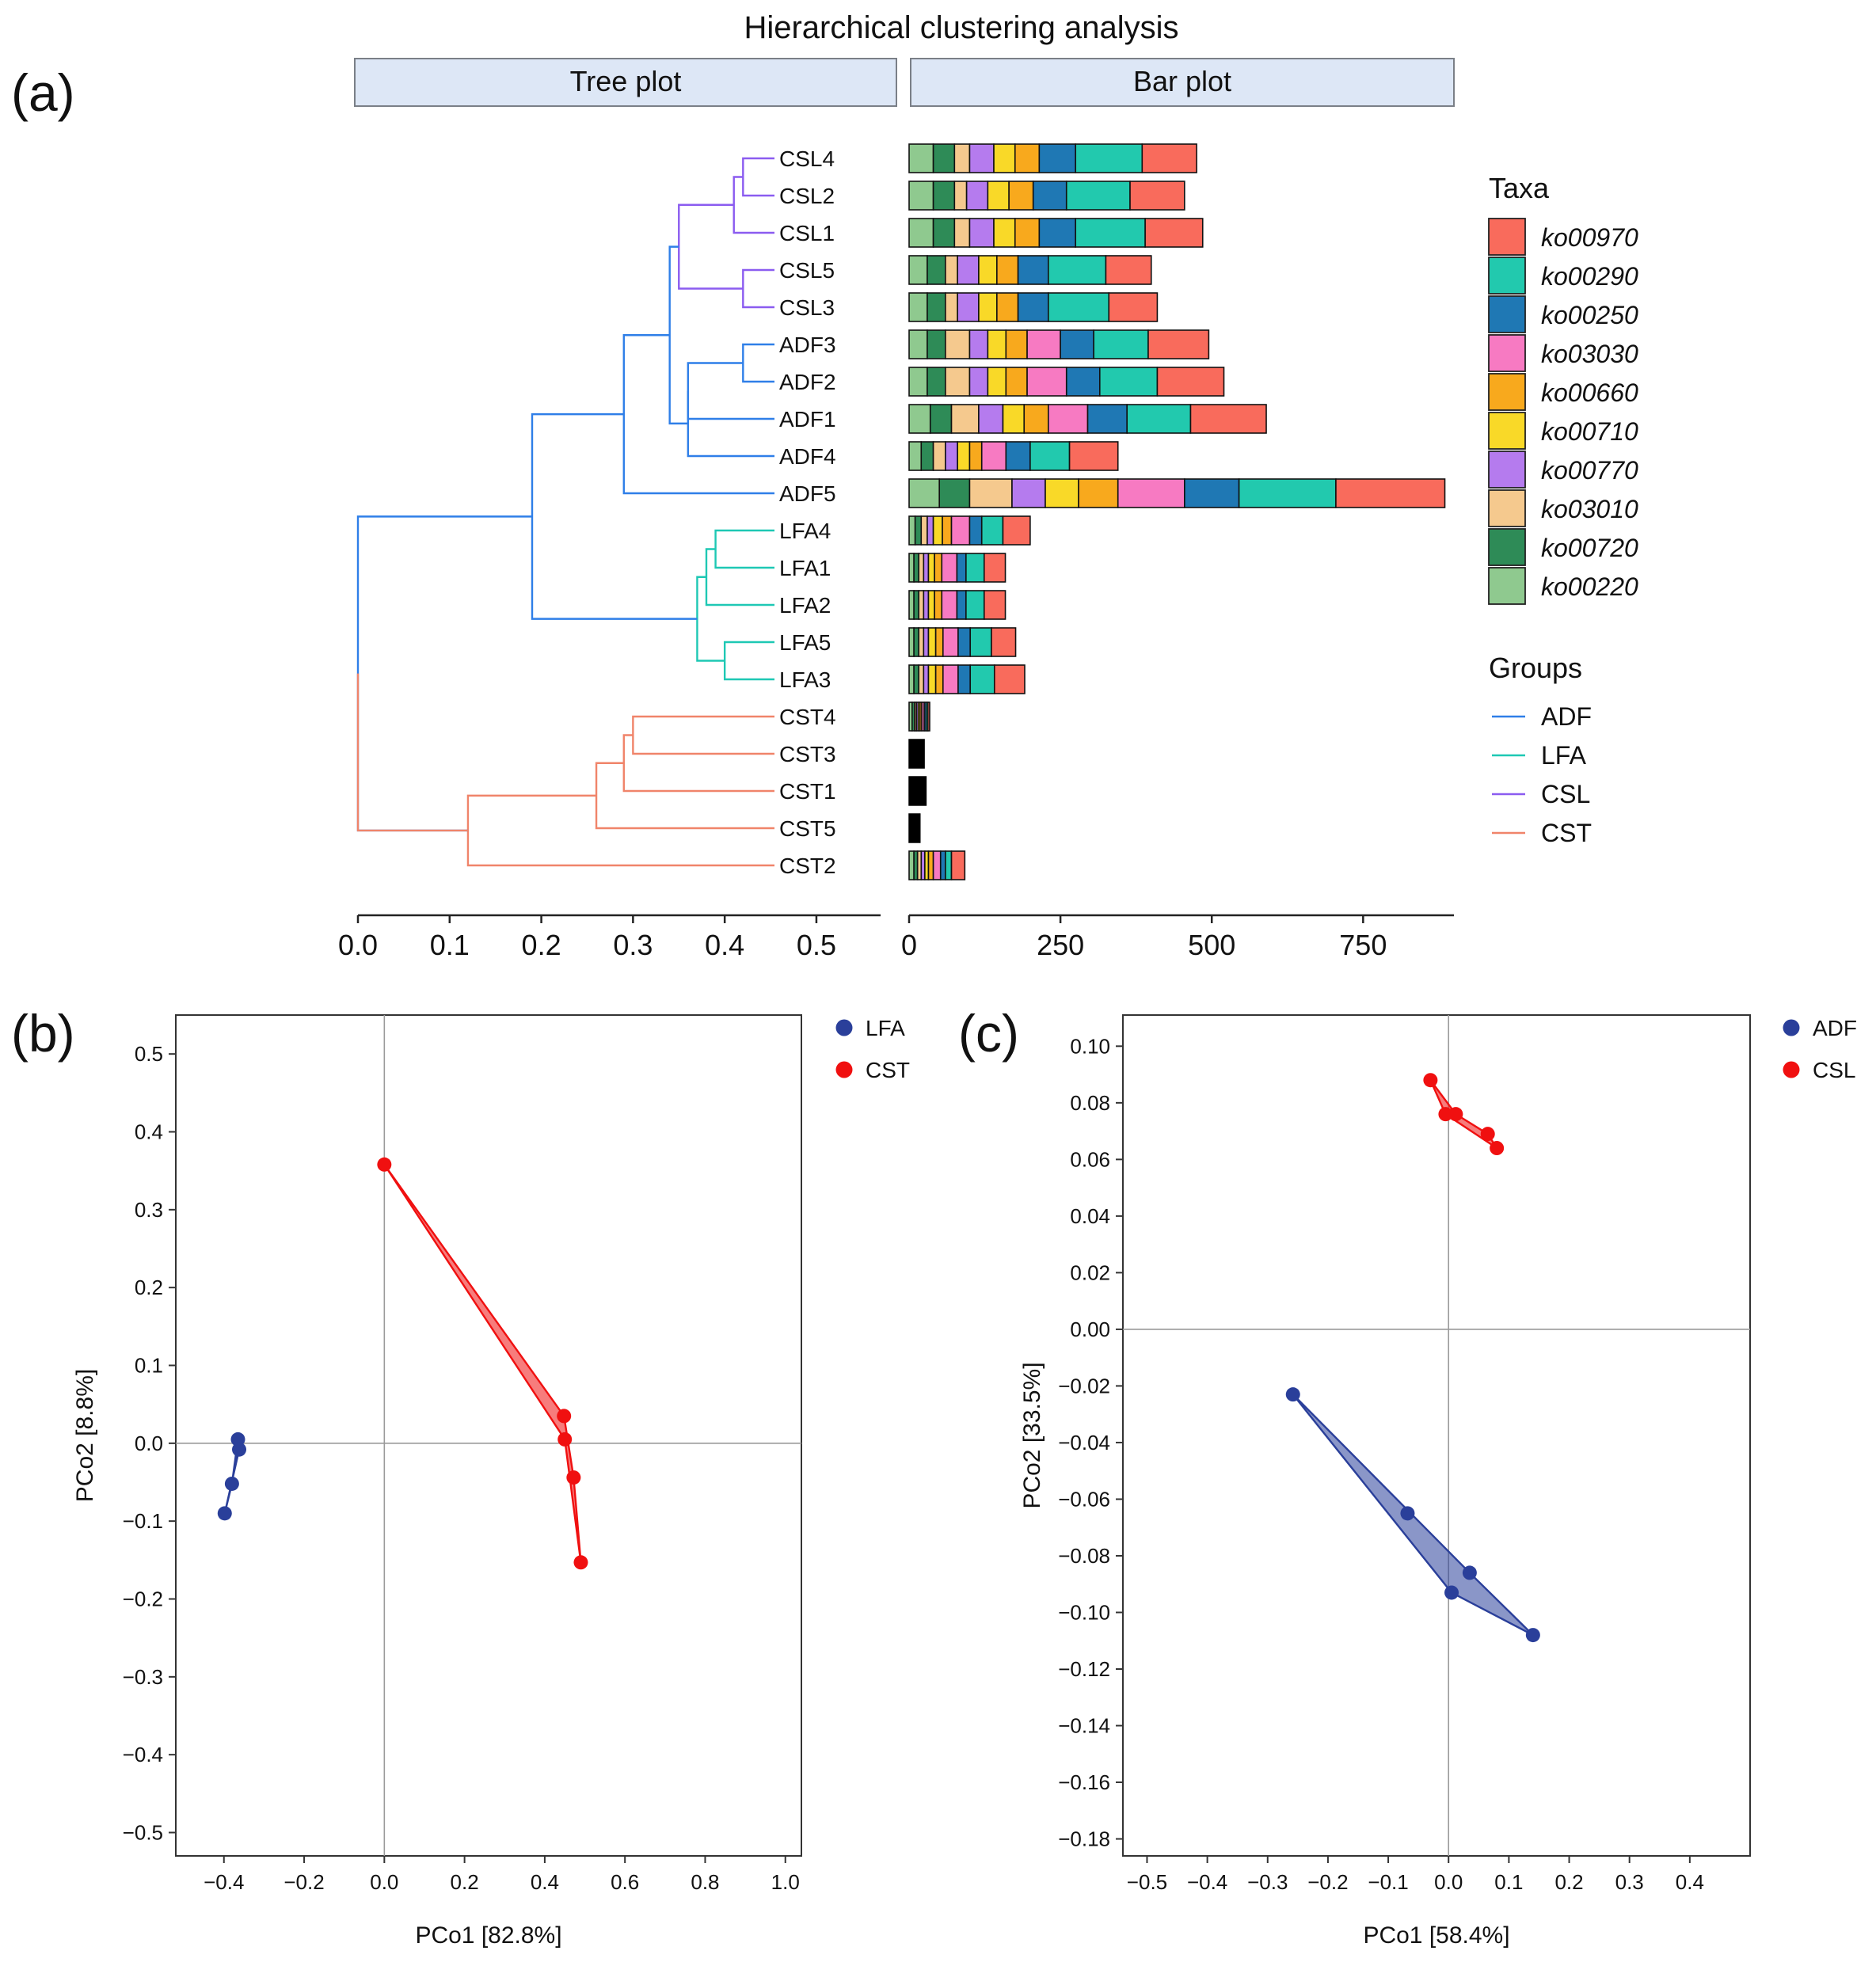 The image size is (1876, 1962). I want to click on bar-segment-adf2-ko00970, so click(1190, 382).